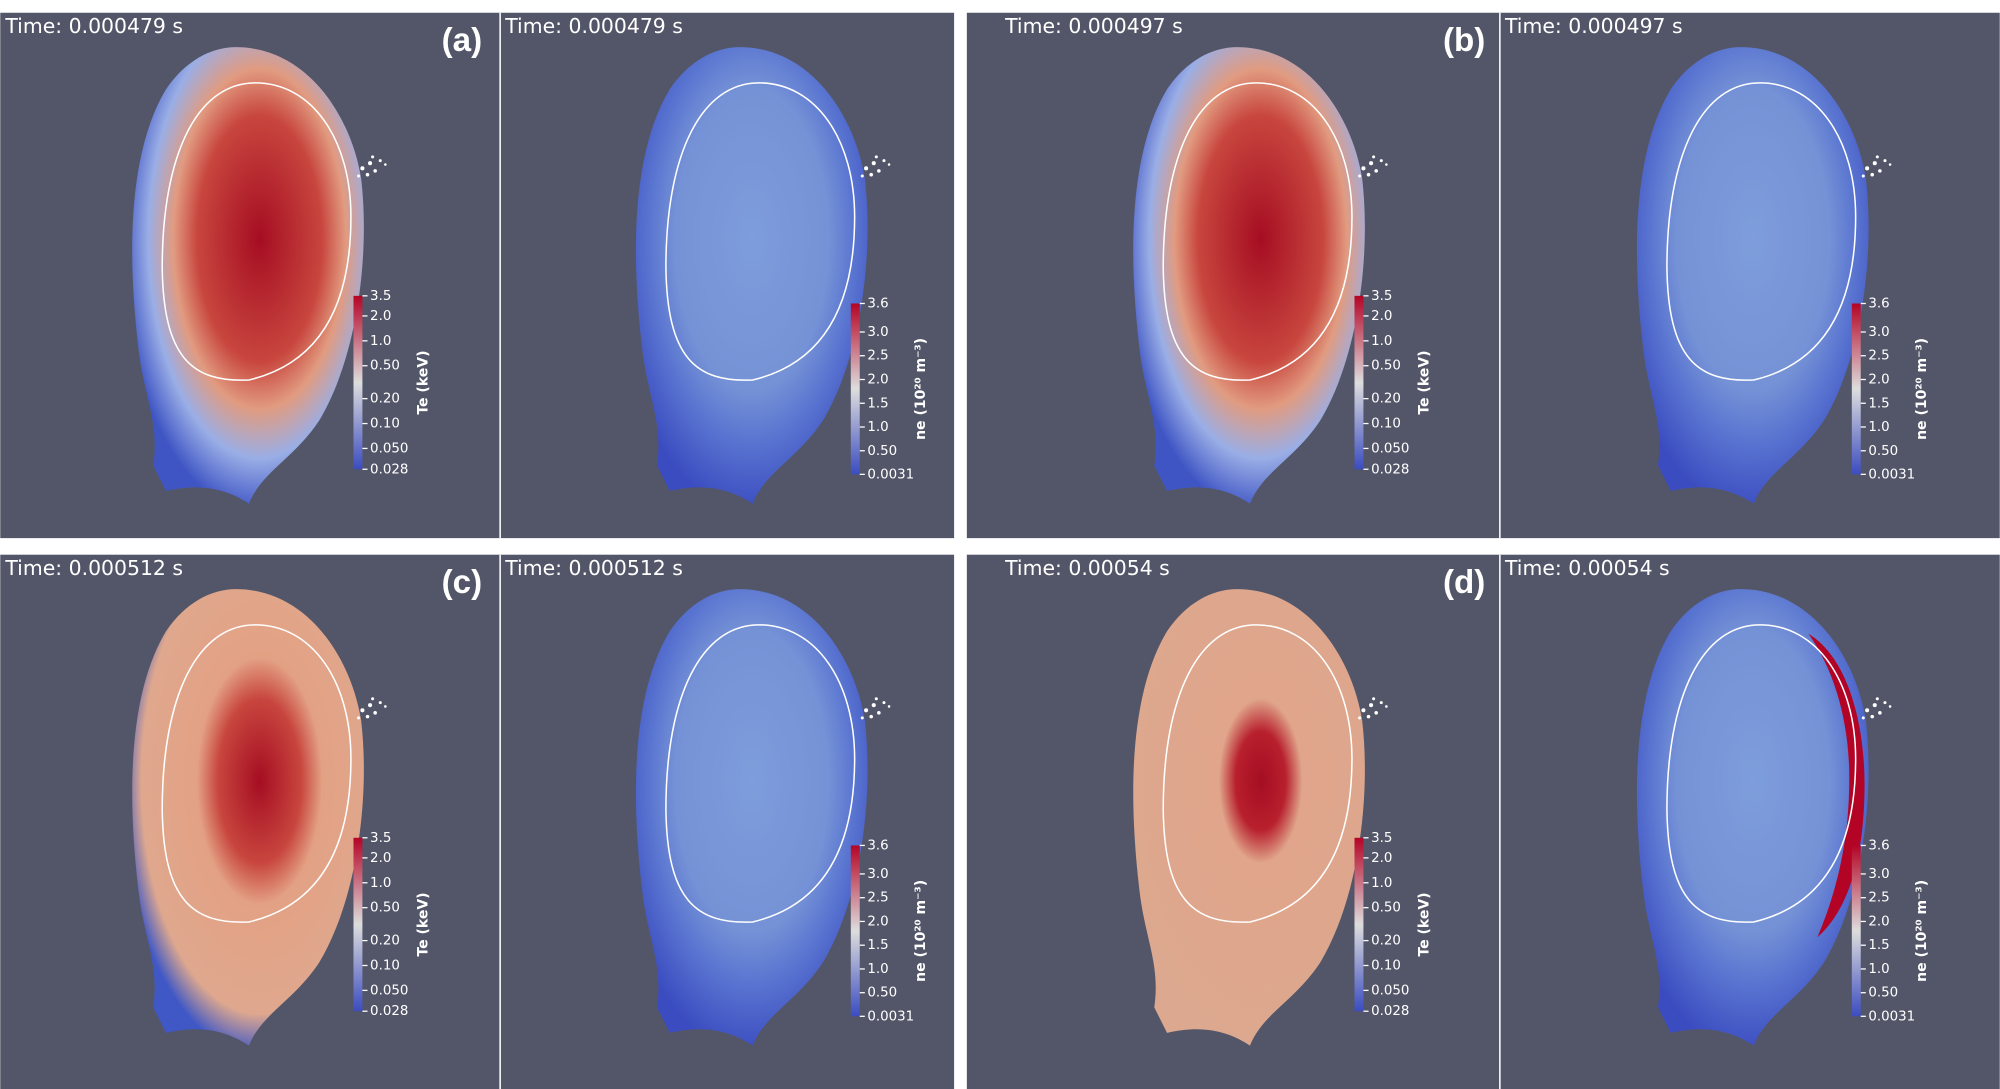 Image resolution: width=2000 pixels, height=1089 pixels. Describe the element at coordinates (462, 582) in the screenshot. I see `panel-label: (c)` at that location.